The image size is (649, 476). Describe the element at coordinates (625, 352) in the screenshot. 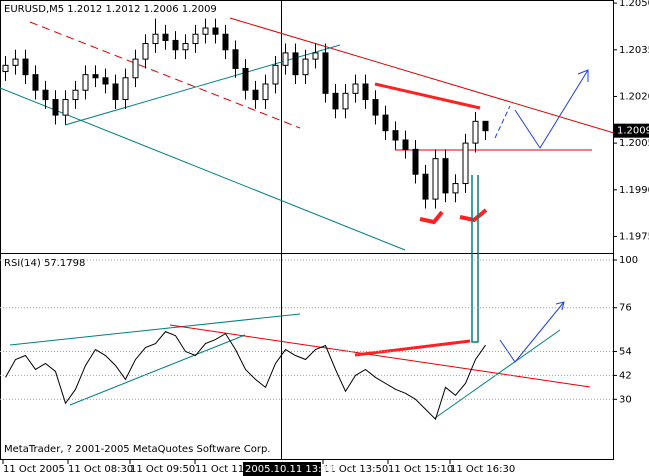

I see `y-tick-label: 54` at that location.